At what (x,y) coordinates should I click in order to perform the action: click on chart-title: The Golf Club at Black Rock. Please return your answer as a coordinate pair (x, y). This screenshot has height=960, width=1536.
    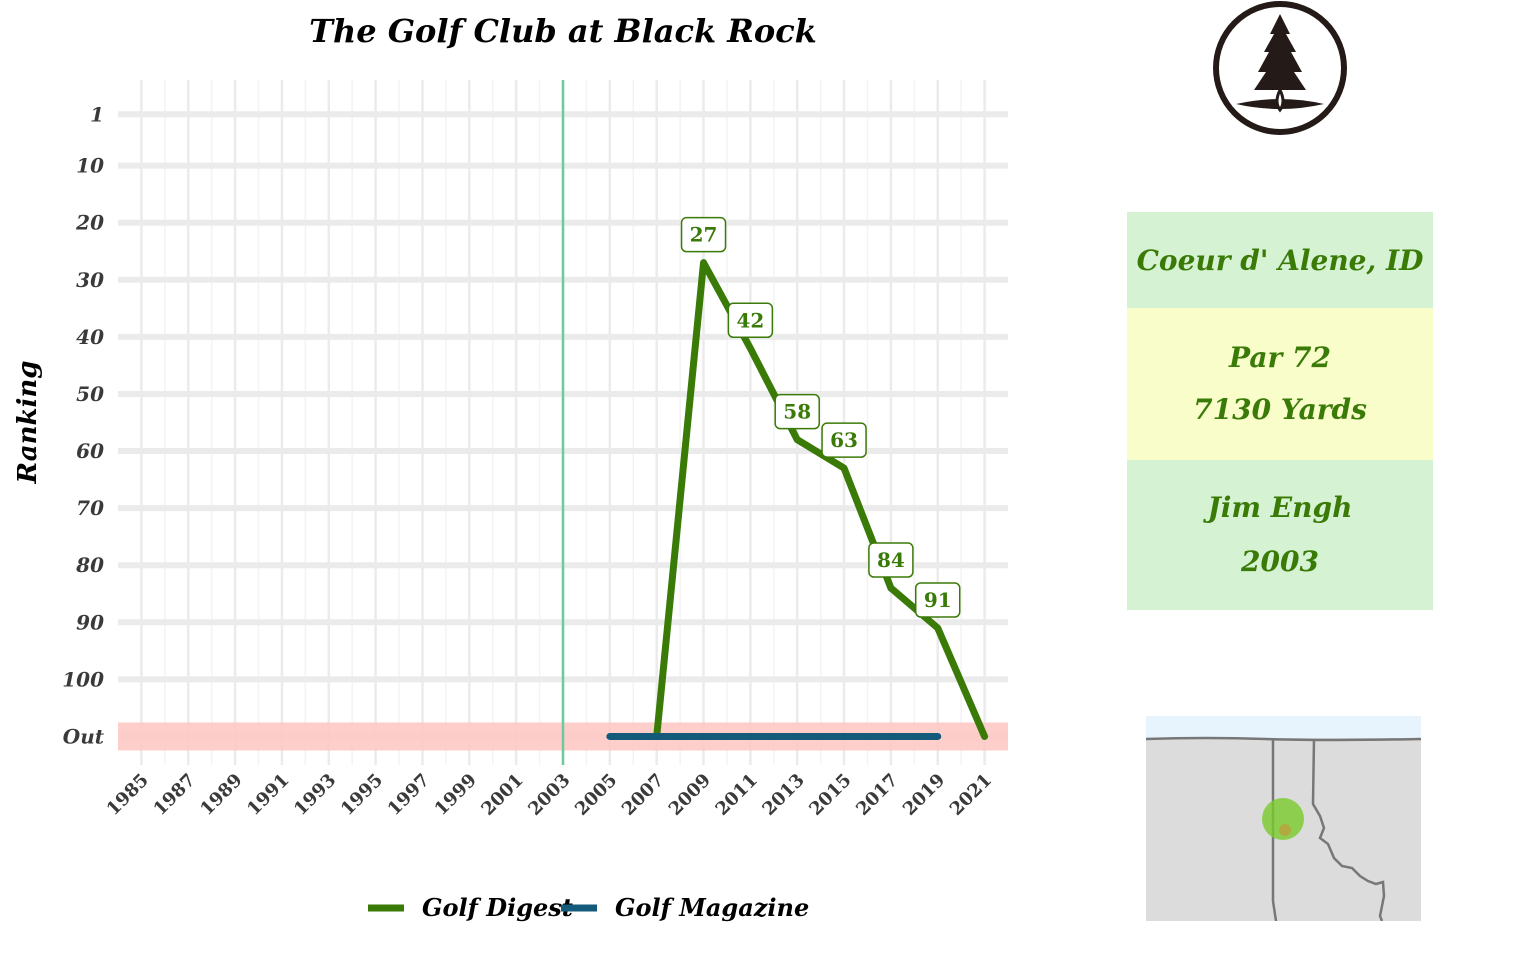
    Looking at the image, I should click on (563, 31).